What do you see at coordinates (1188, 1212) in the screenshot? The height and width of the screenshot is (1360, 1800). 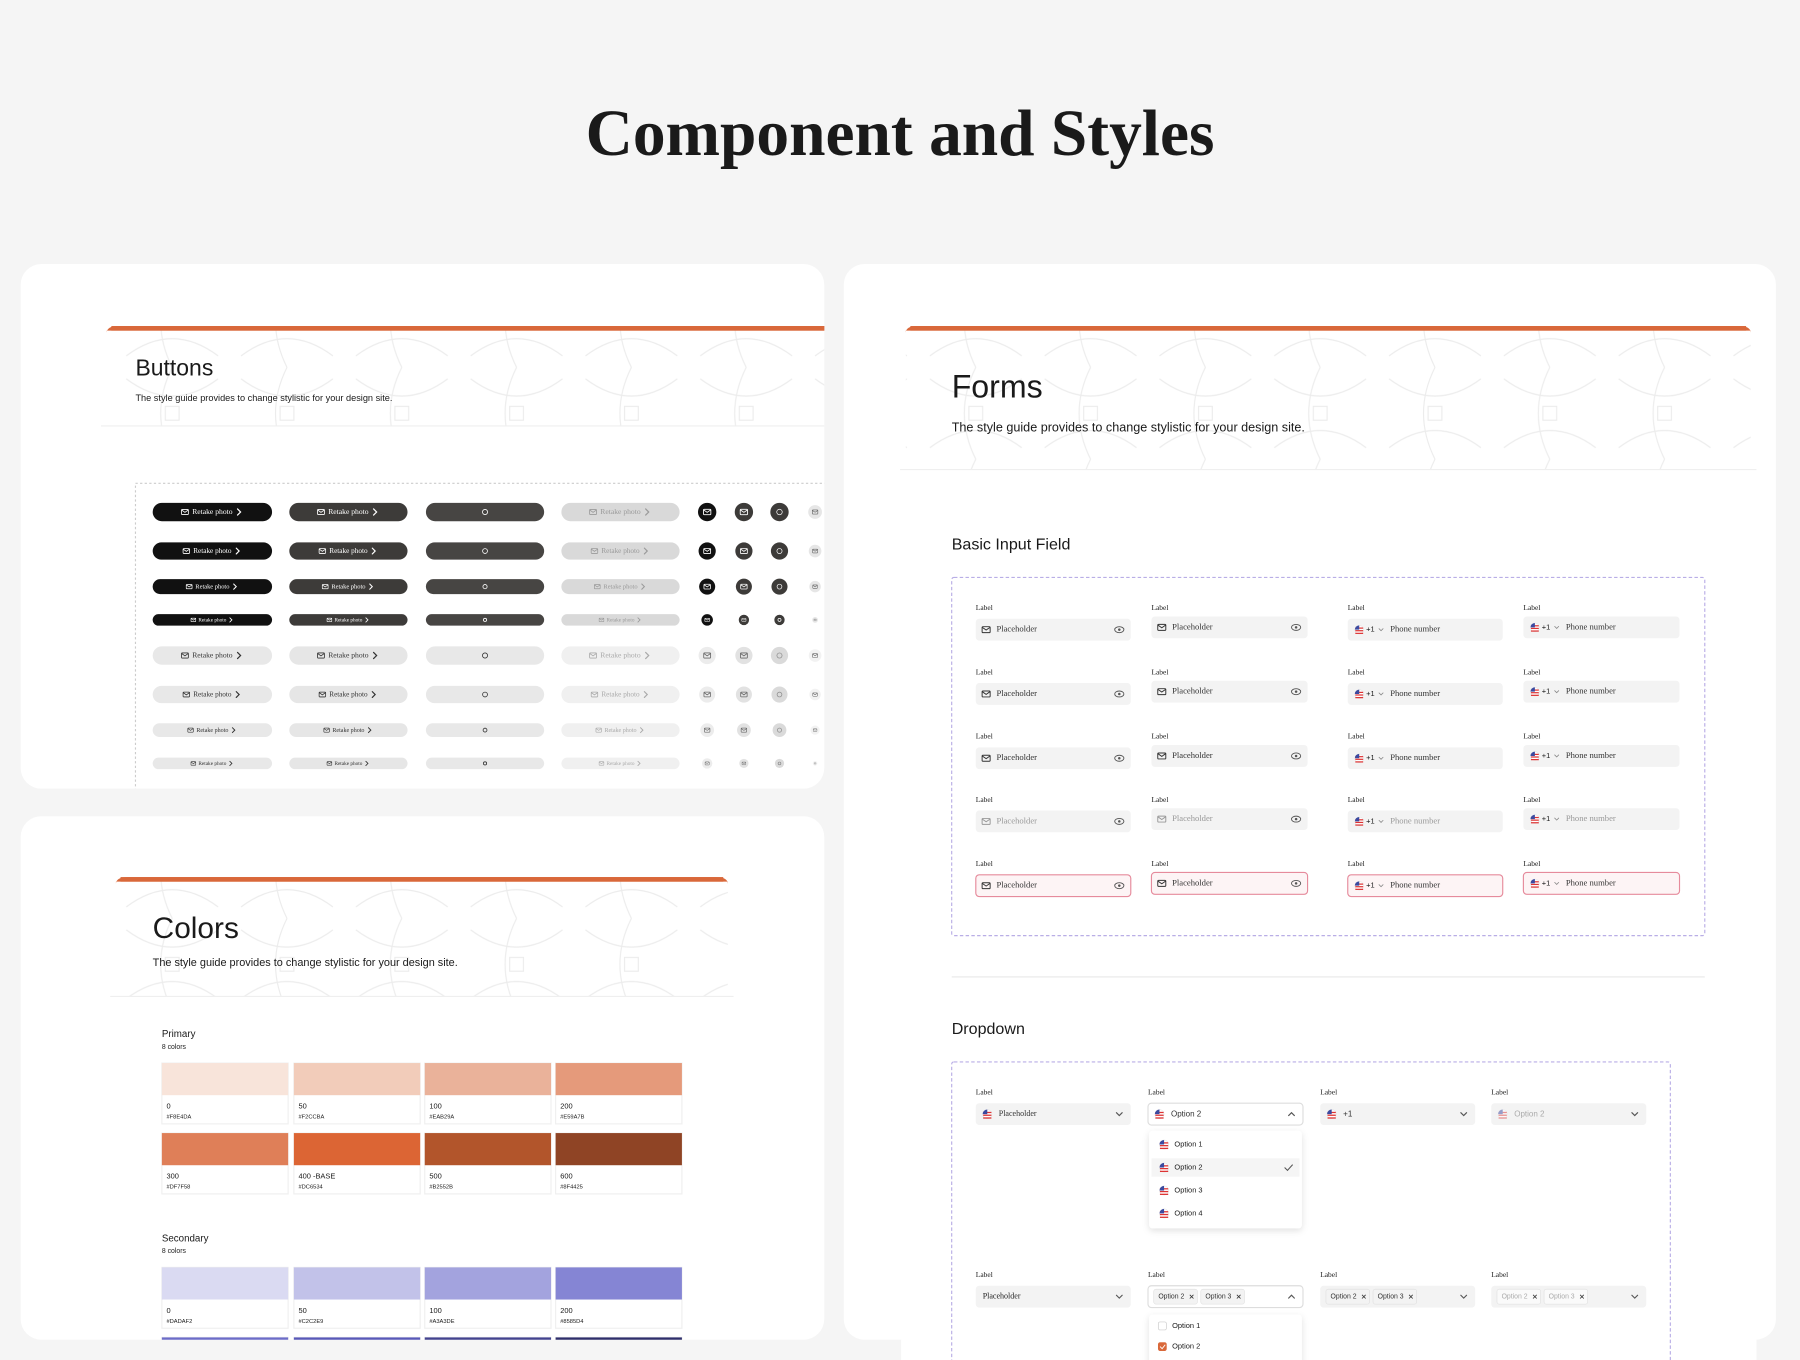 I see `dropdown-option: Option 4` at bounding box center [1188, 1212].